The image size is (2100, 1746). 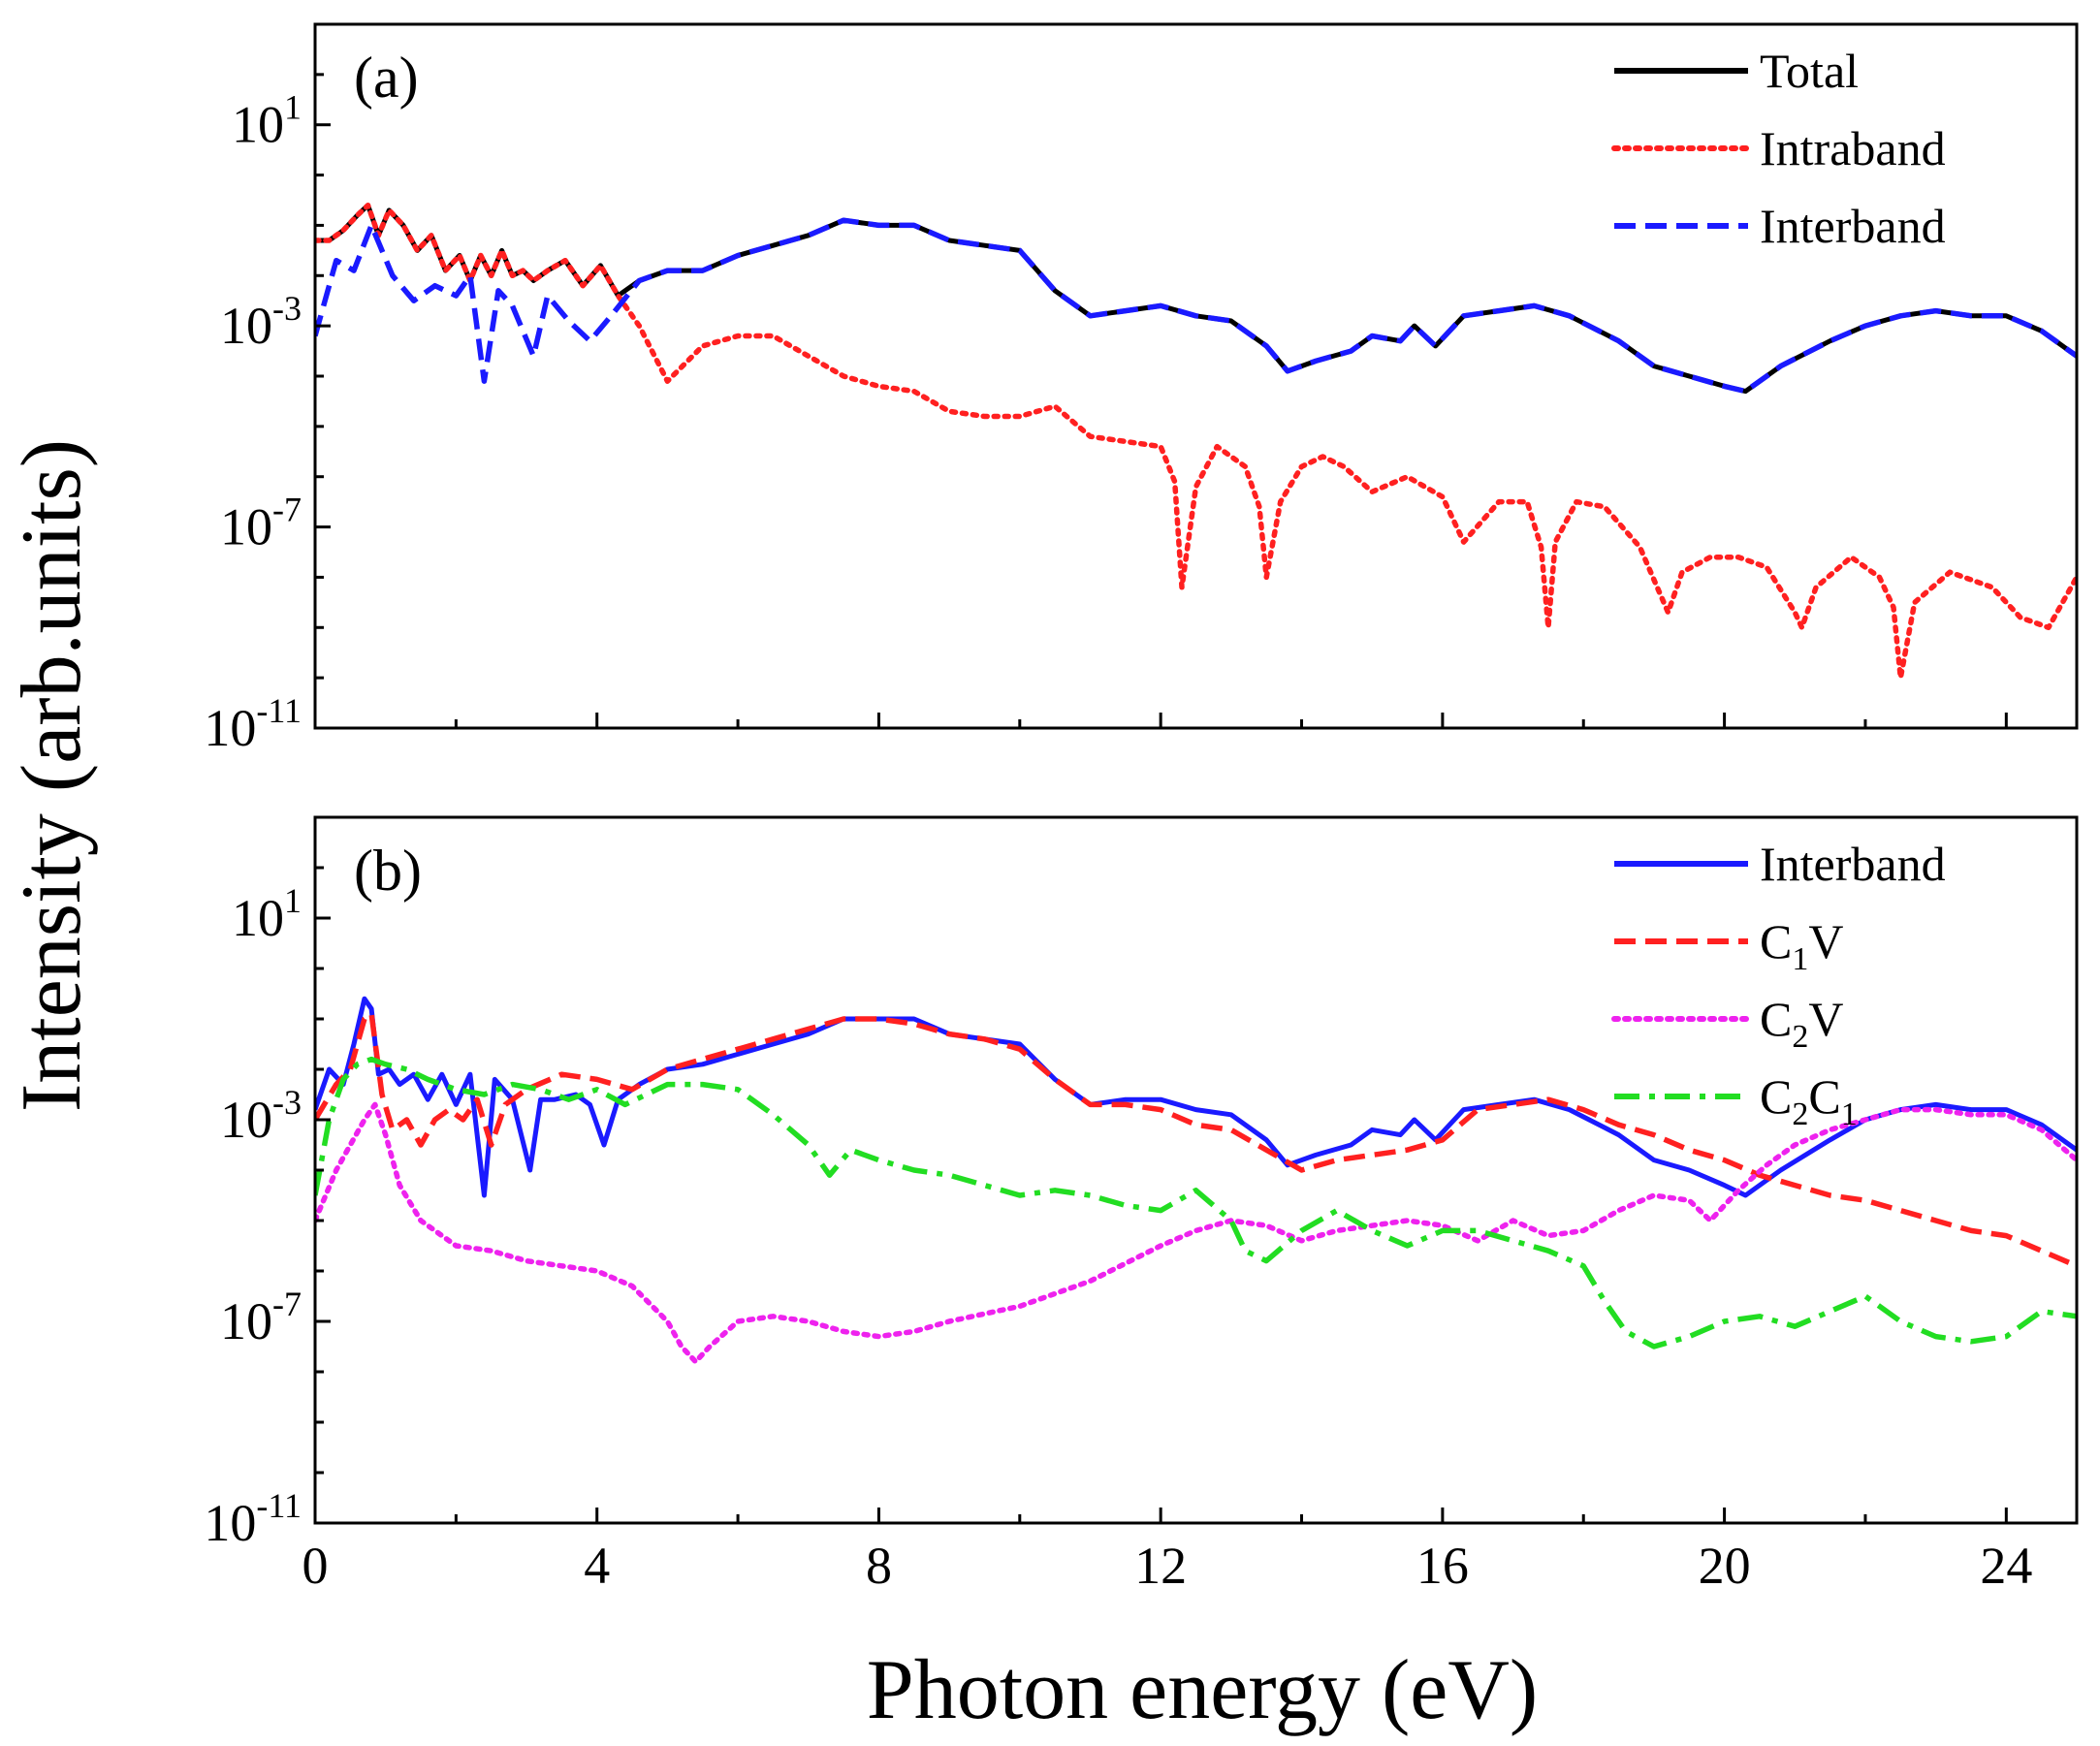 I want to click on panel-label: (b), so click(x=388, y=871).